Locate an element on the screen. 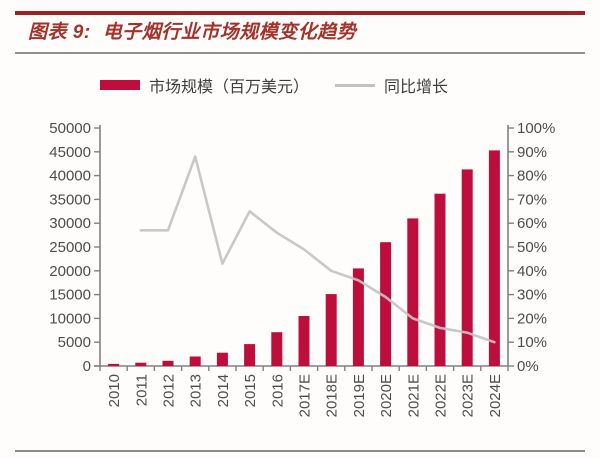 The height and width of the screenshot is (459, 600). right-axis-tick-label: 40% is located at coordinates (532, 271).